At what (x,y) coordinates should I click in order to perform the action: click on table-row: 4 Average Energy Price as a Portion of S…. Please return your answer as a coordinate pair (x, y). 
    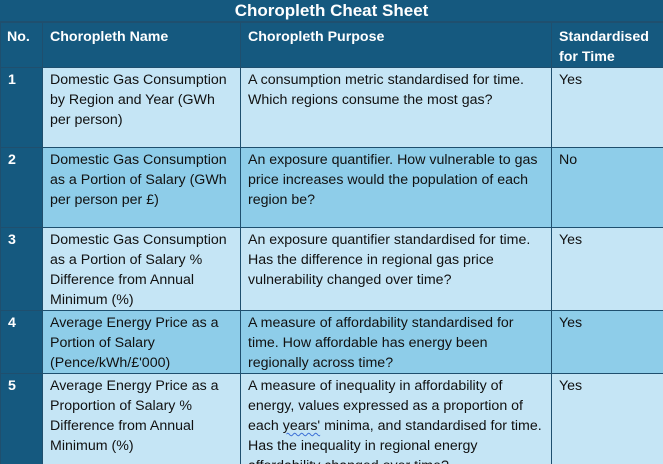
    Looking at the image, I should click on (331, 342).